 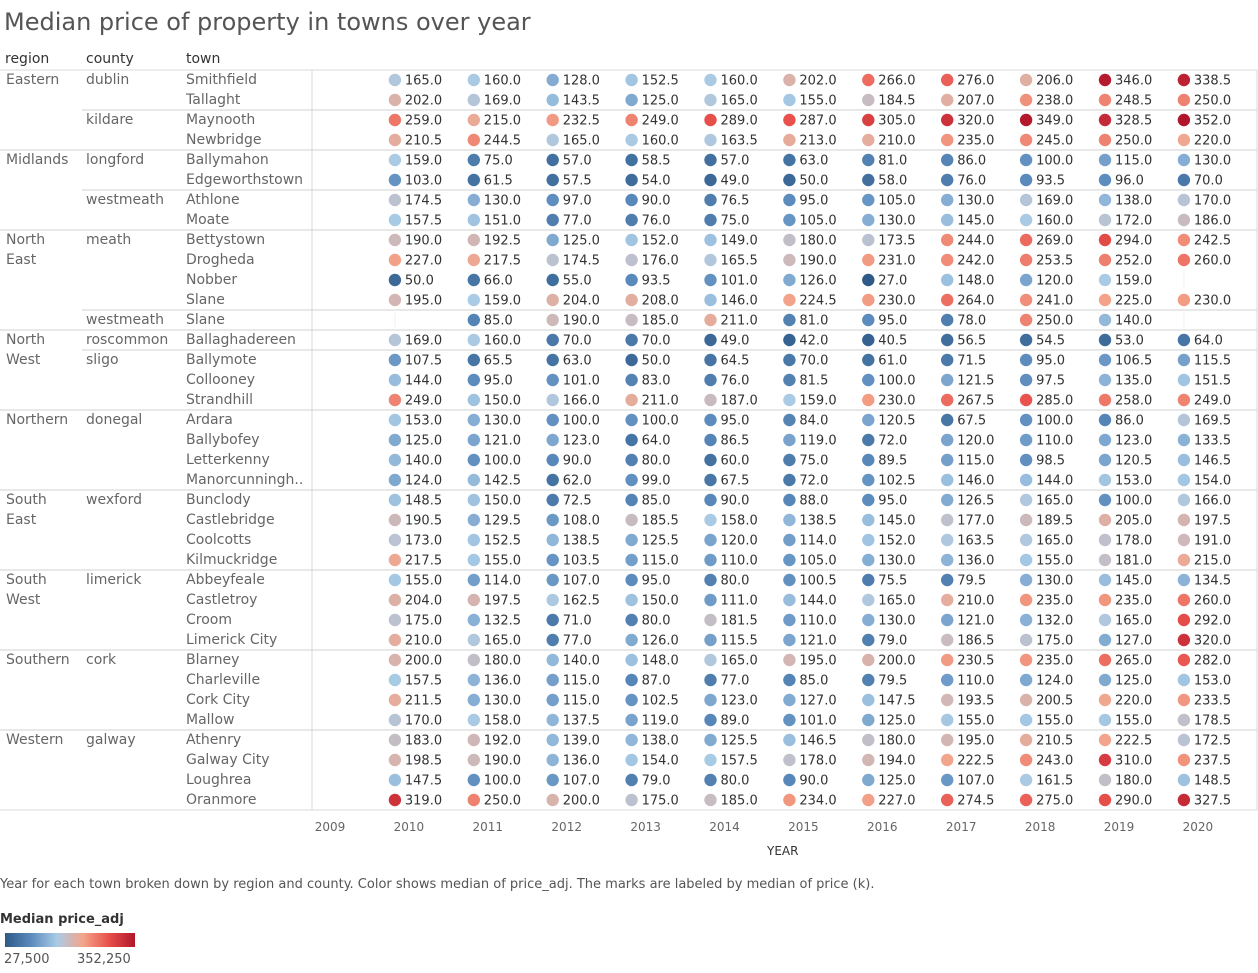 I want to click on data-label: 235.0, so click(x=1133, y=601).